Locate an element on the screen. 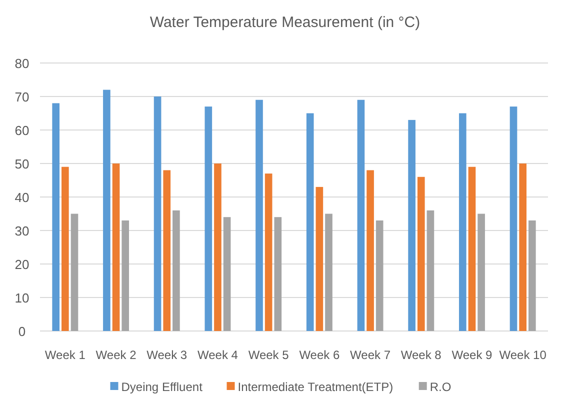  x-tick-label: Week 9 is located at coordinates (472, 355).